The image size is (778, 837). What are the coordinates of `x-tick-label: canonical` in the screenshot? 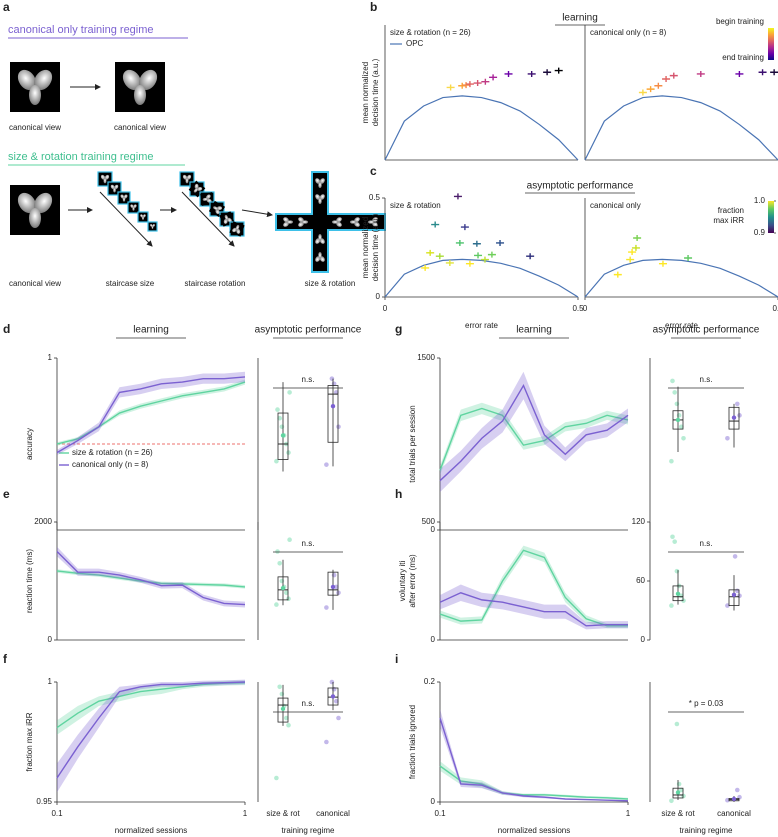 It's located at (734, 813).